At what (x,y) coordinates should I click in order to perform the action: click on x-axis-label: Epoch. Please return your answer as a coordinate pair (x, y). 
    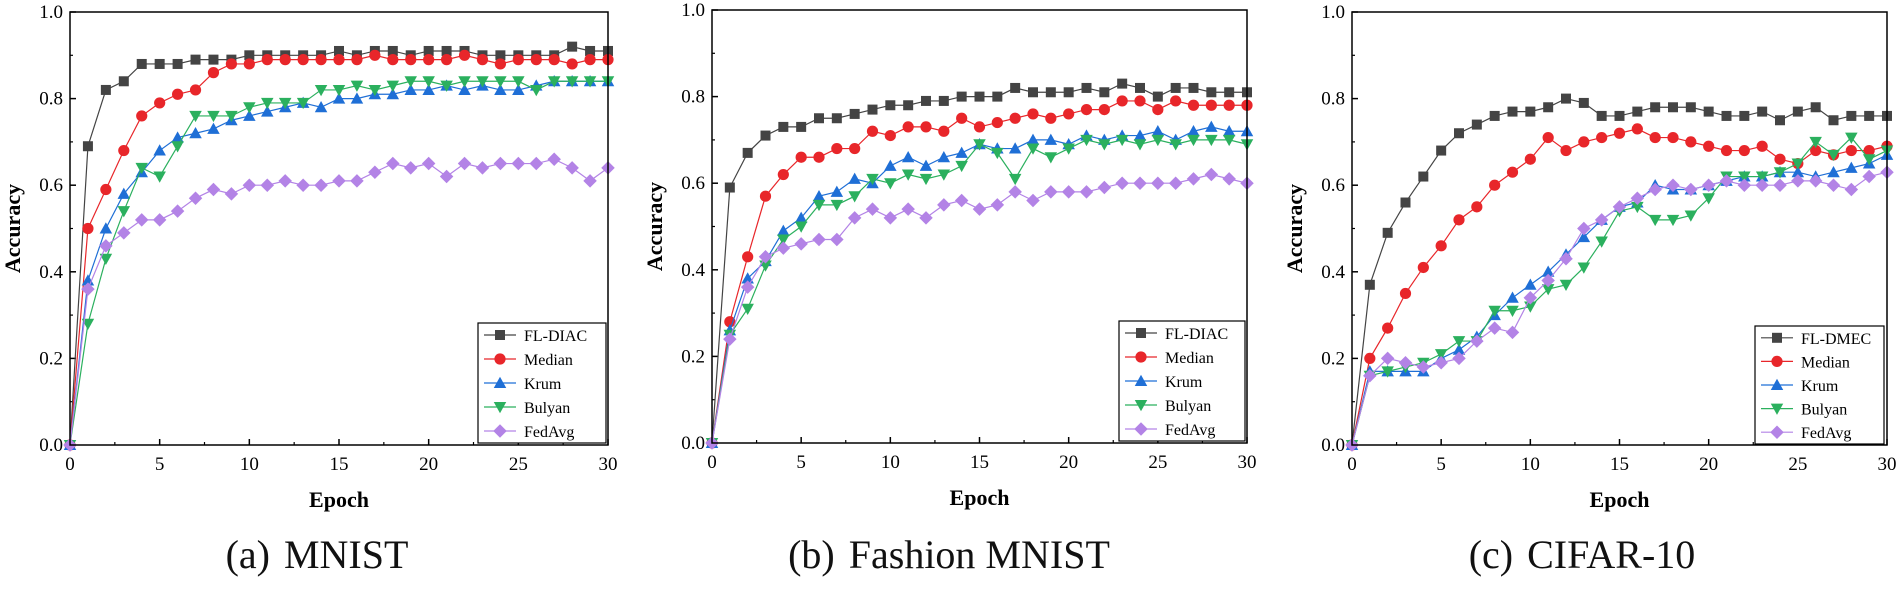
    Looking at the image, I should click on (980, 497).